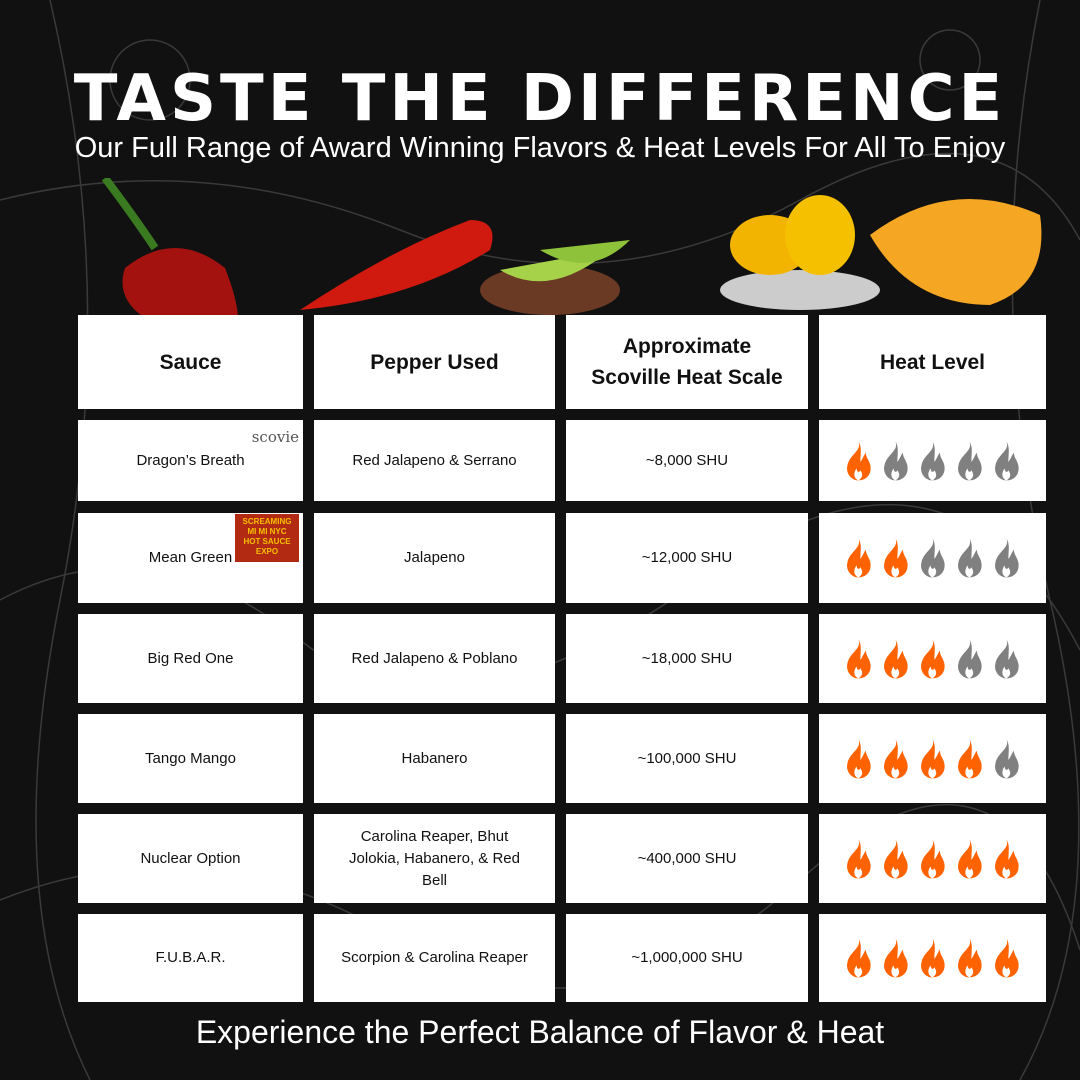 Image resolution: width=1080 pixels, height=1080 pixels. I want to click on cell-shu: ~12,000 SHU, so click(687, 558).